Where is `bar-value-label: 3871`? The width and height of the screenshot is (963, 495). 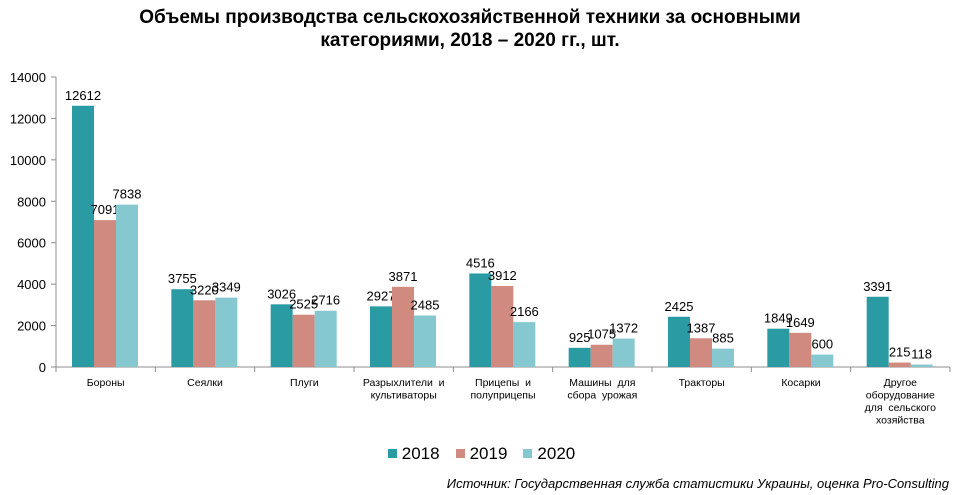 bar-value-label: 3871 is located at coordinates (403, 276).